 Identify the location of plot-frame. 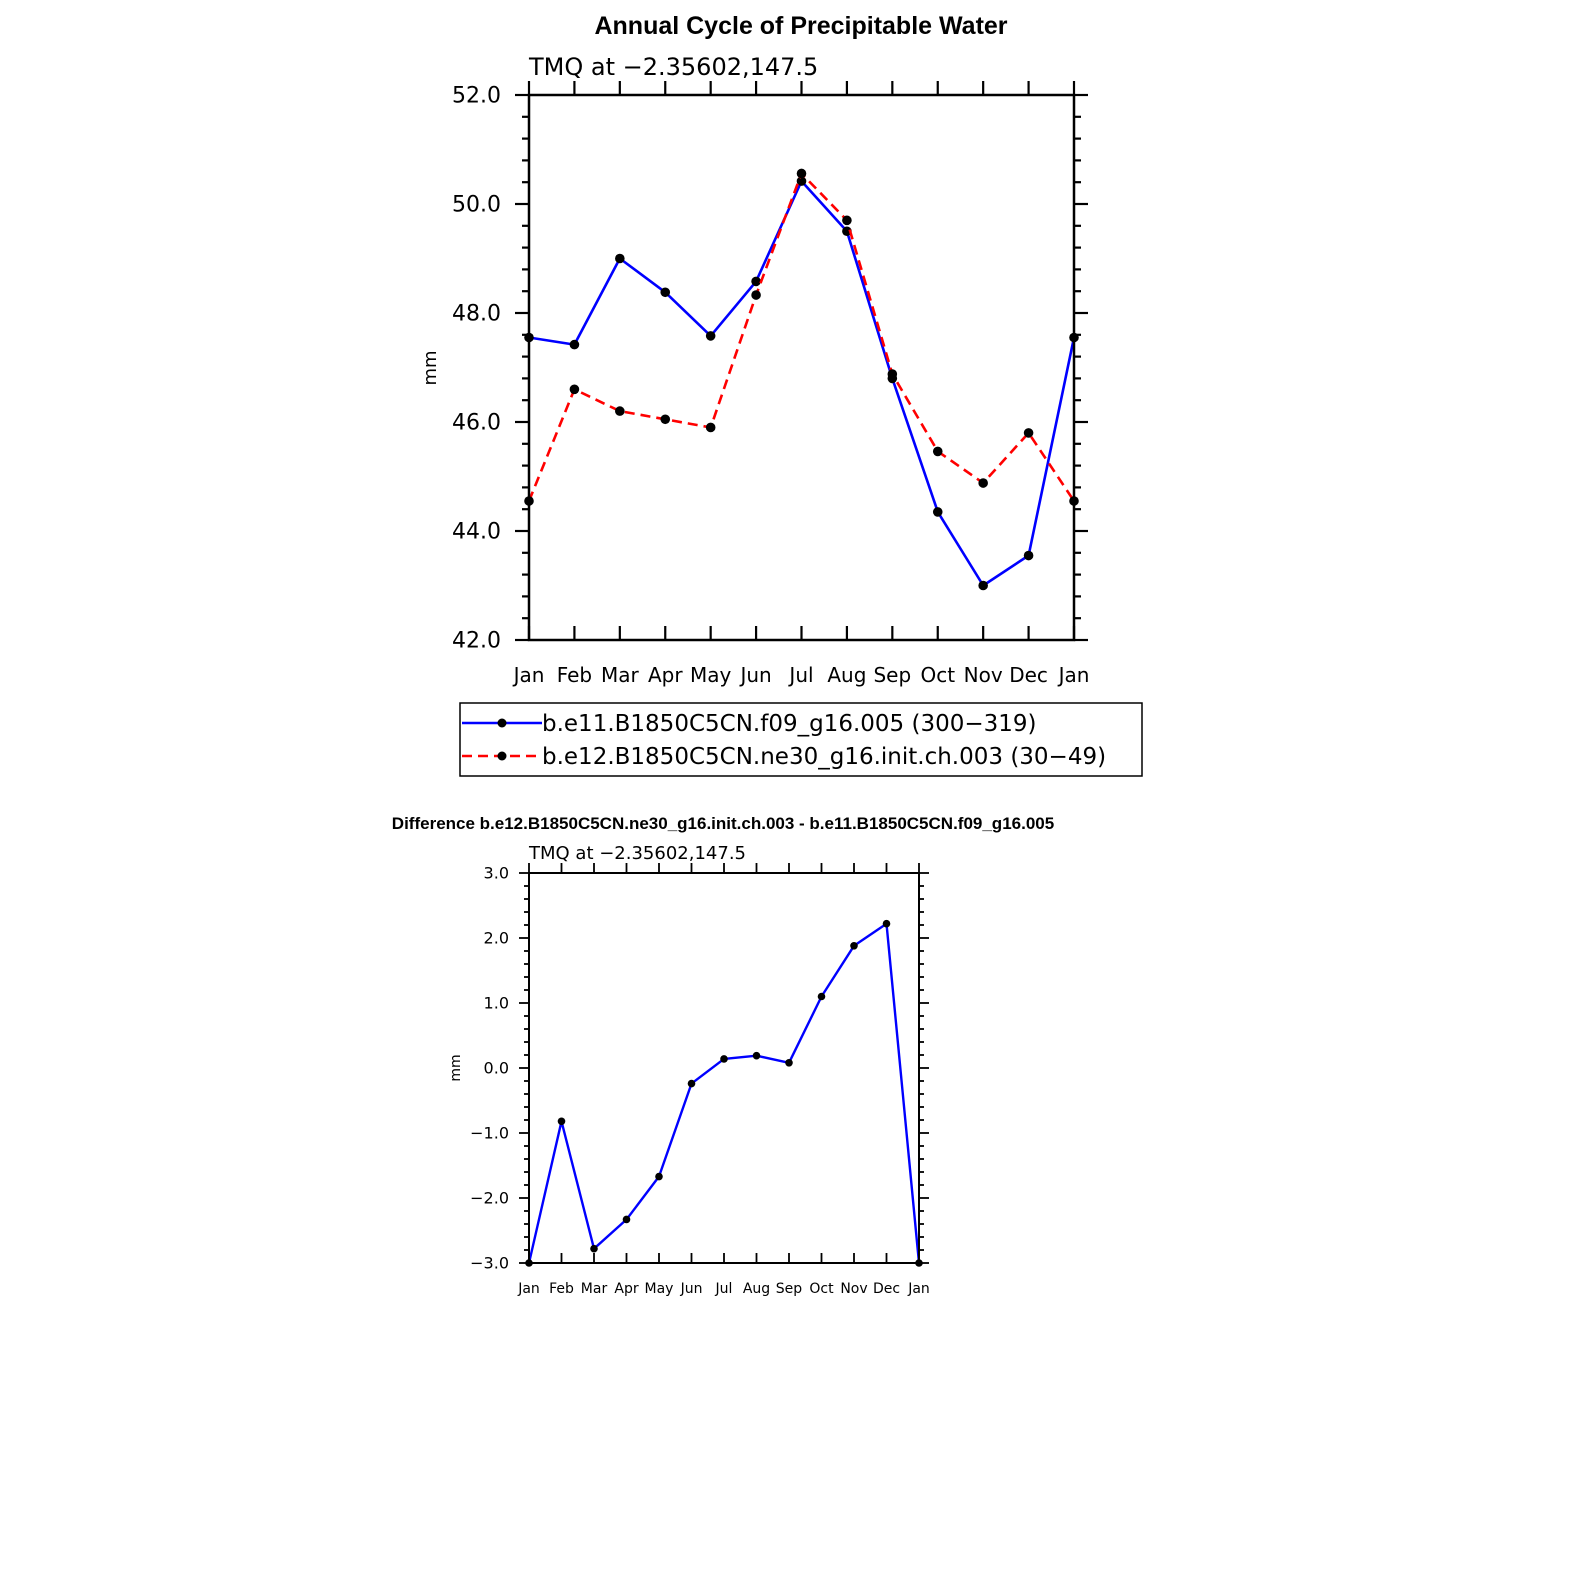
(801, 367).